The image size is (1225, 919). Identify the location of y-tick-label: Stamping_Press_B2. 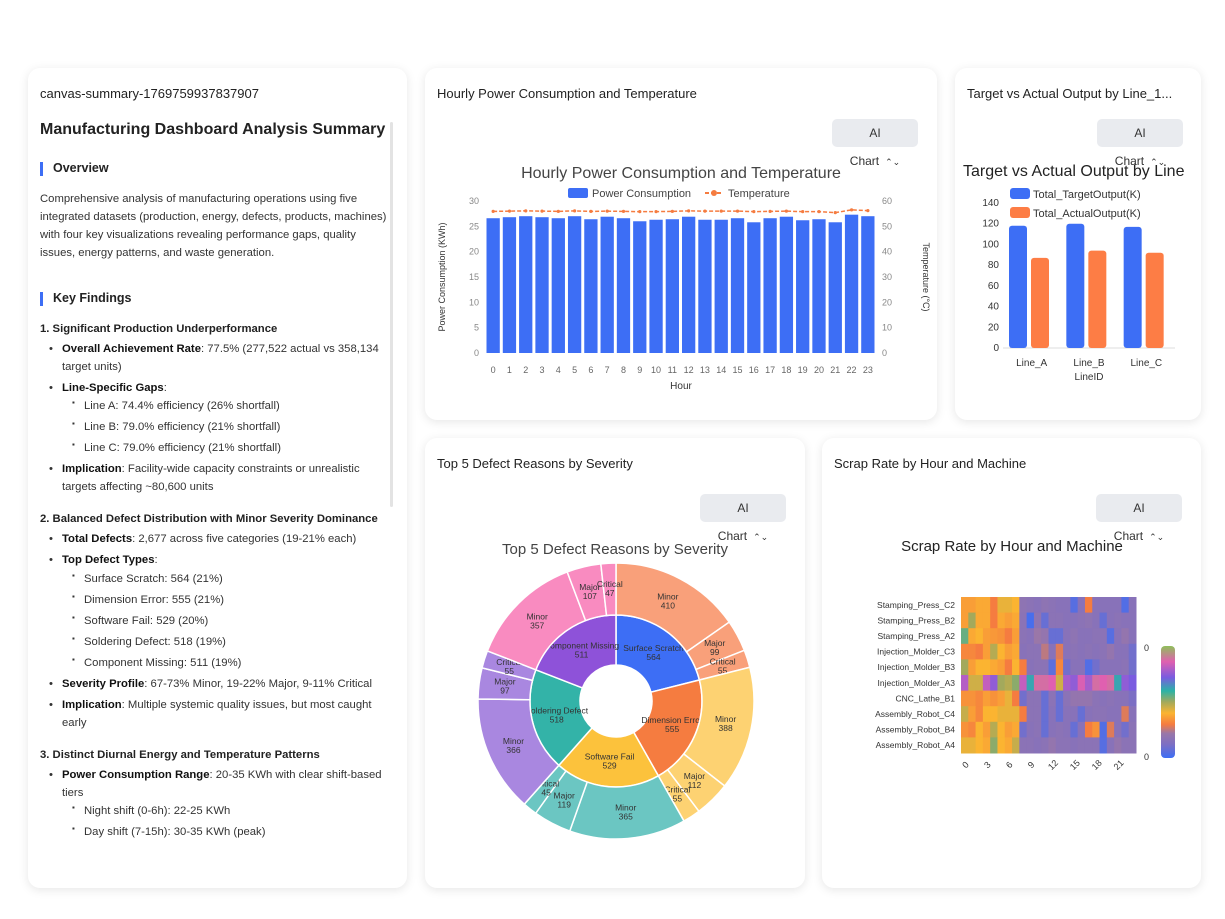
(917, 620).